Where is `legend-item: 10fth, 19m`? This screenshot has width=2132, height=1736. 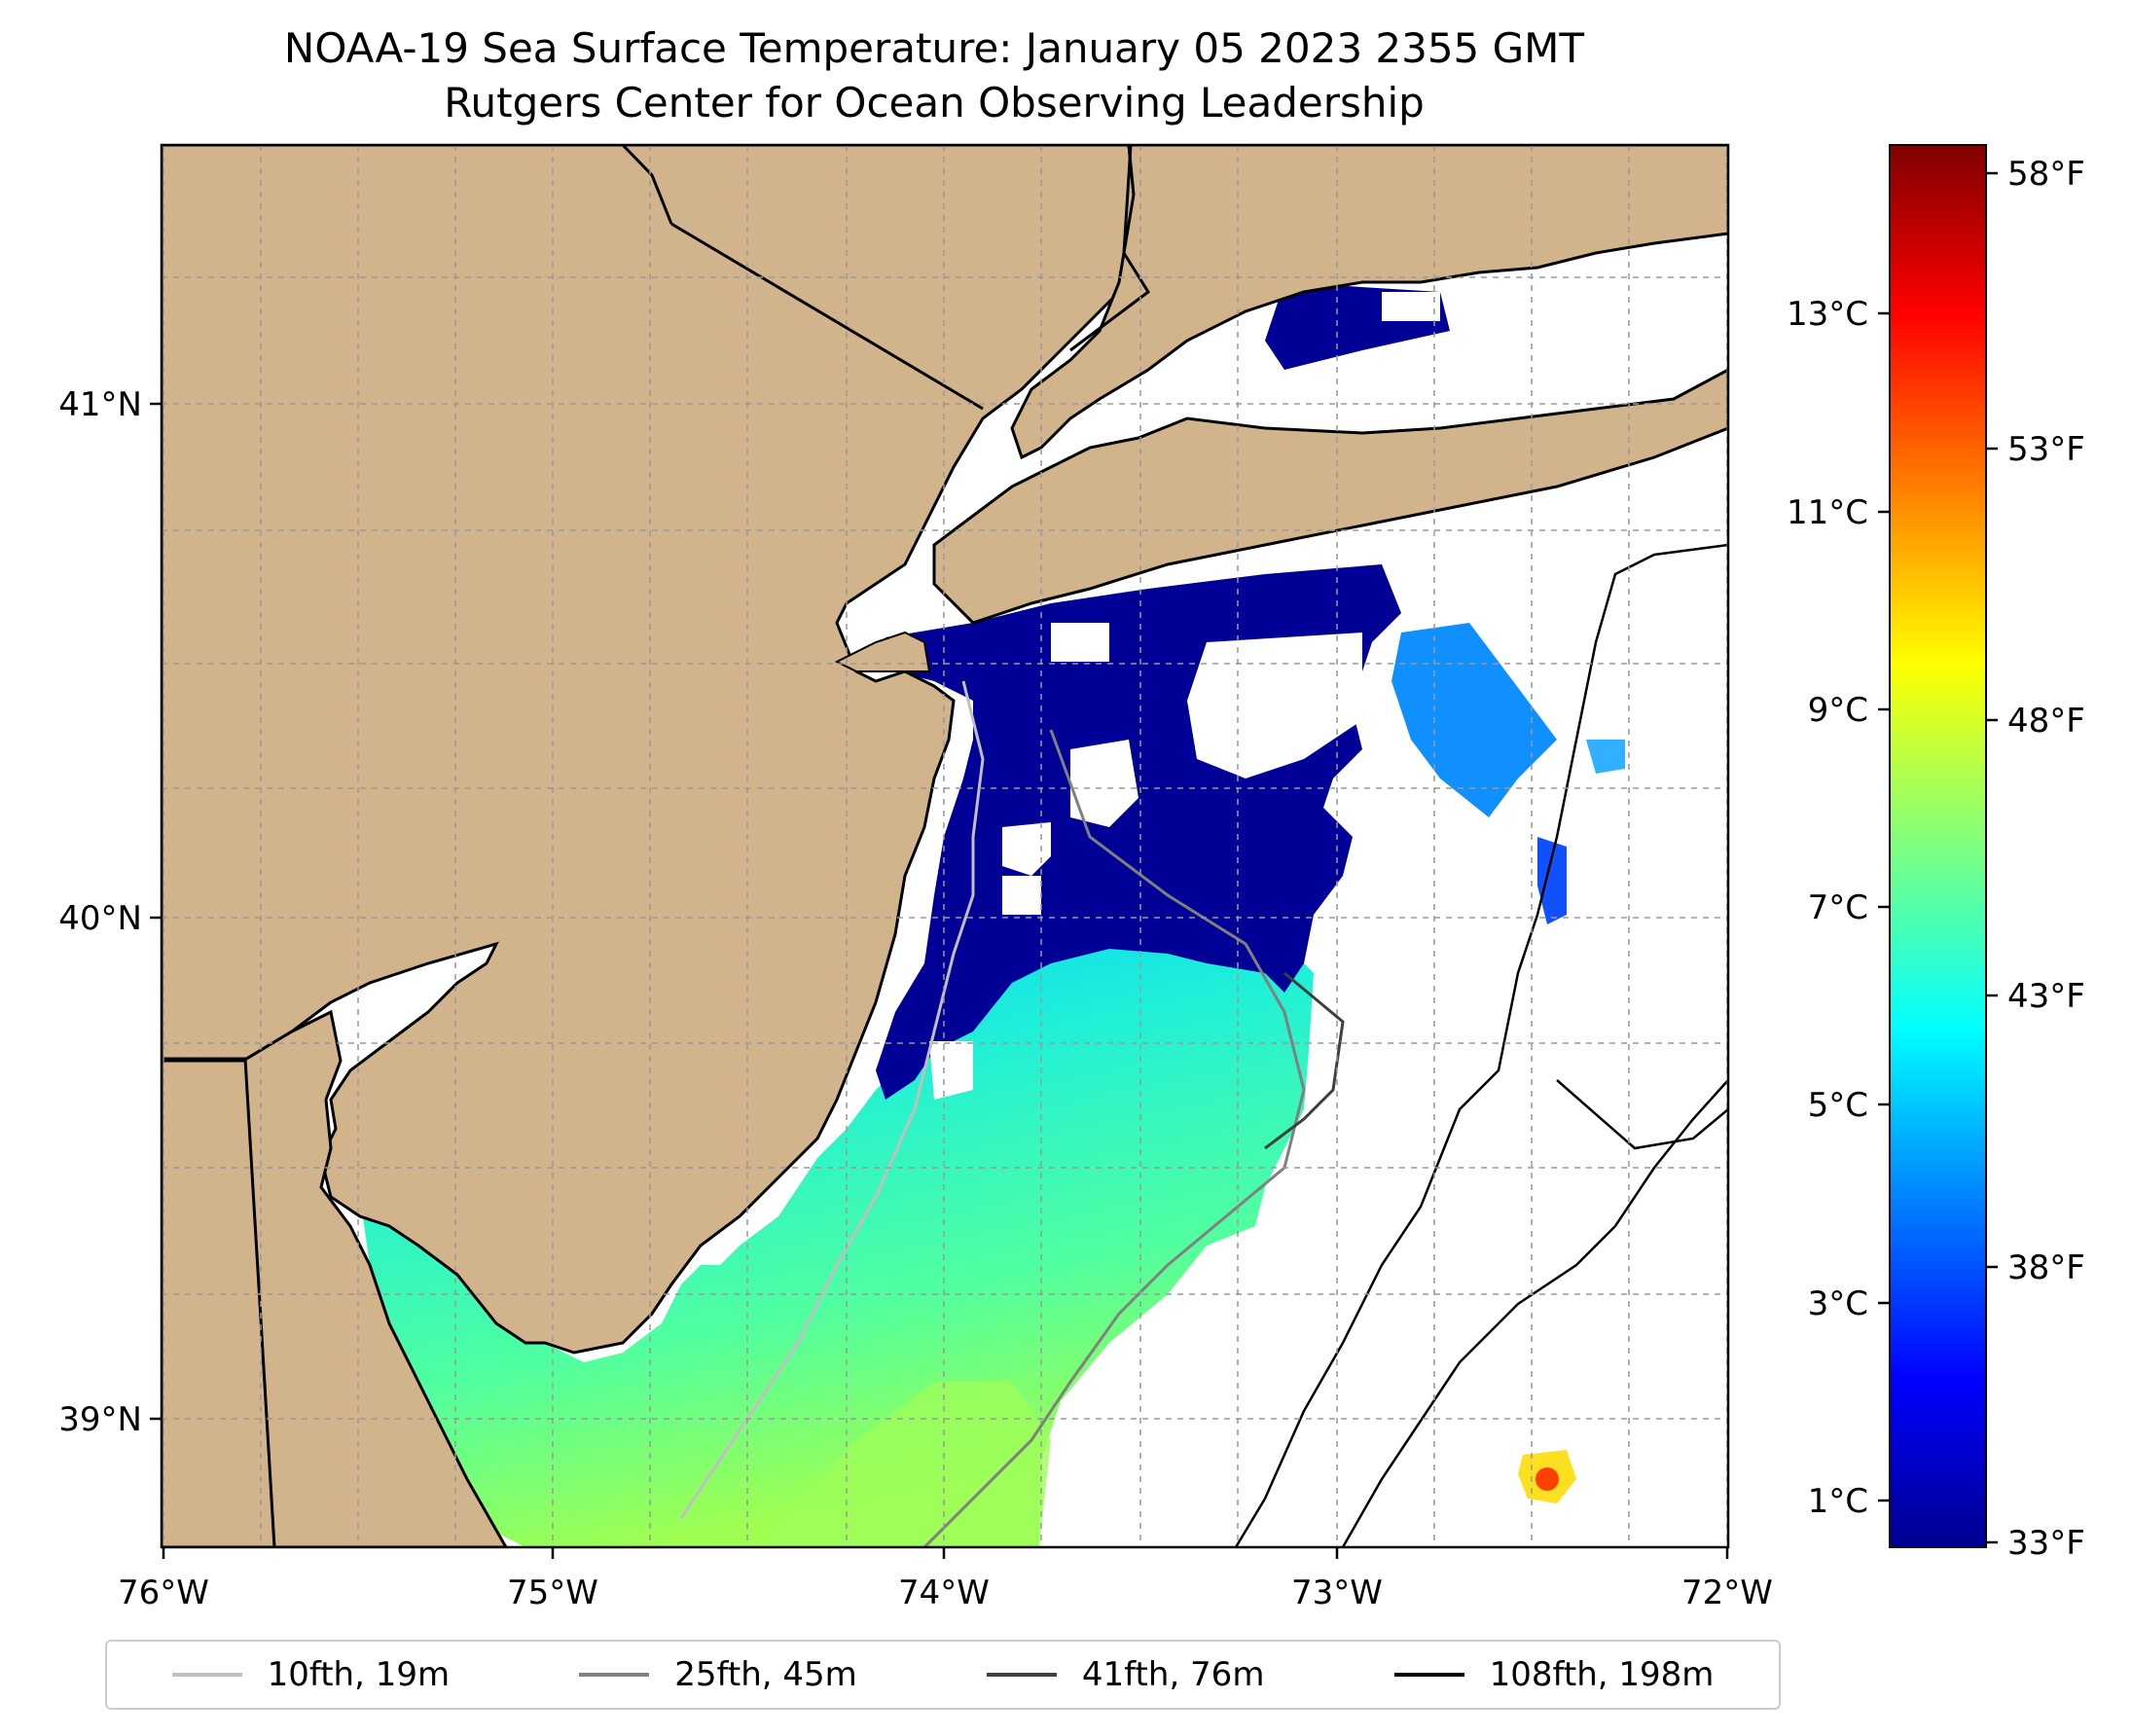
legend-item: 10fth, 19m is located at coordinates (311, 1675).